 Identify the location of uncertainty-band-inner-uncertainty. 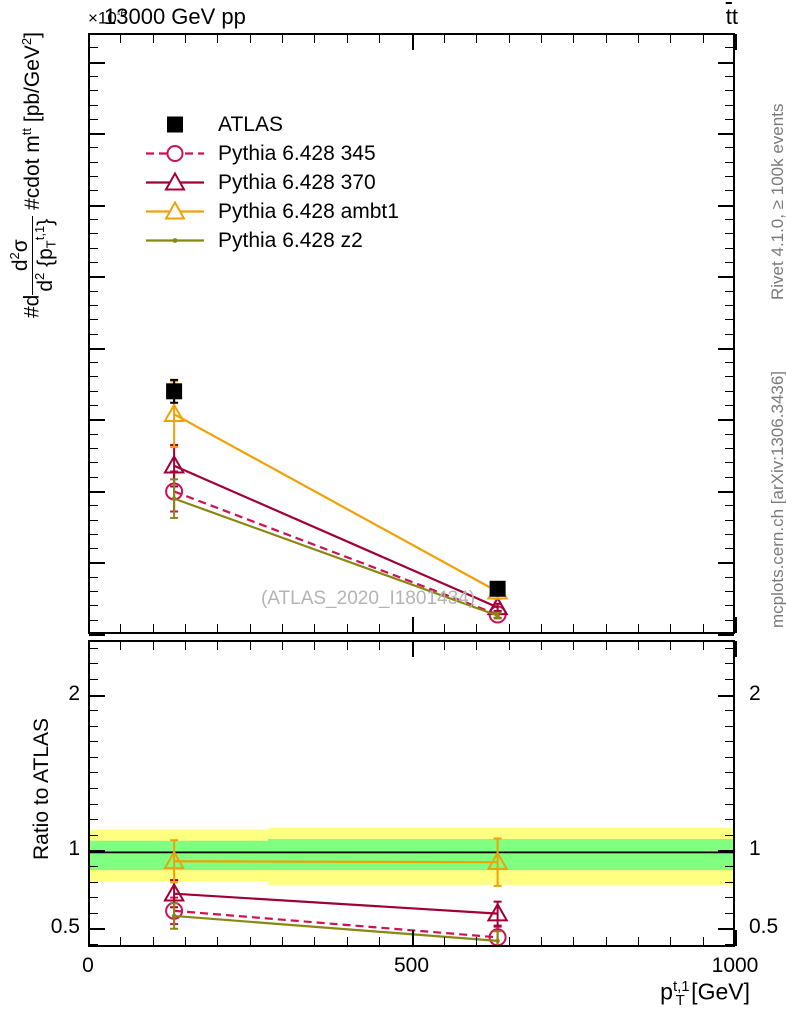
(500, 854).